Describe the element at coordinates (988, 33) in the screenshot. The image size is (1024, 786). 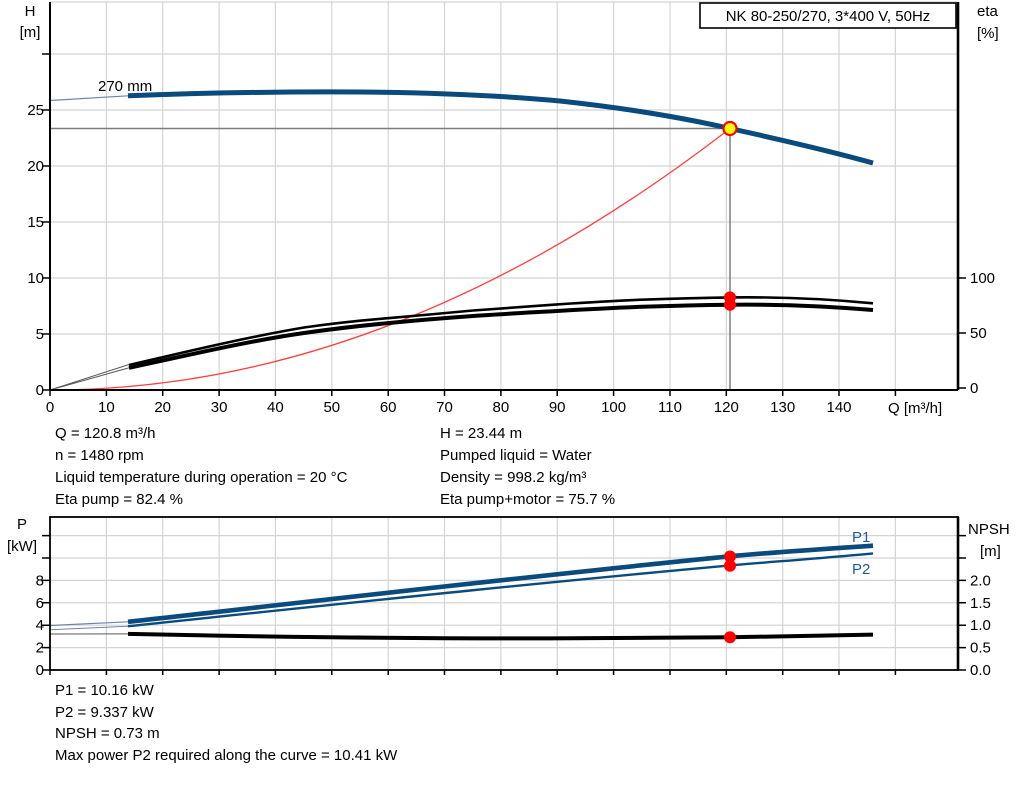
I see `eta-axis-unit: [%]` at that location.